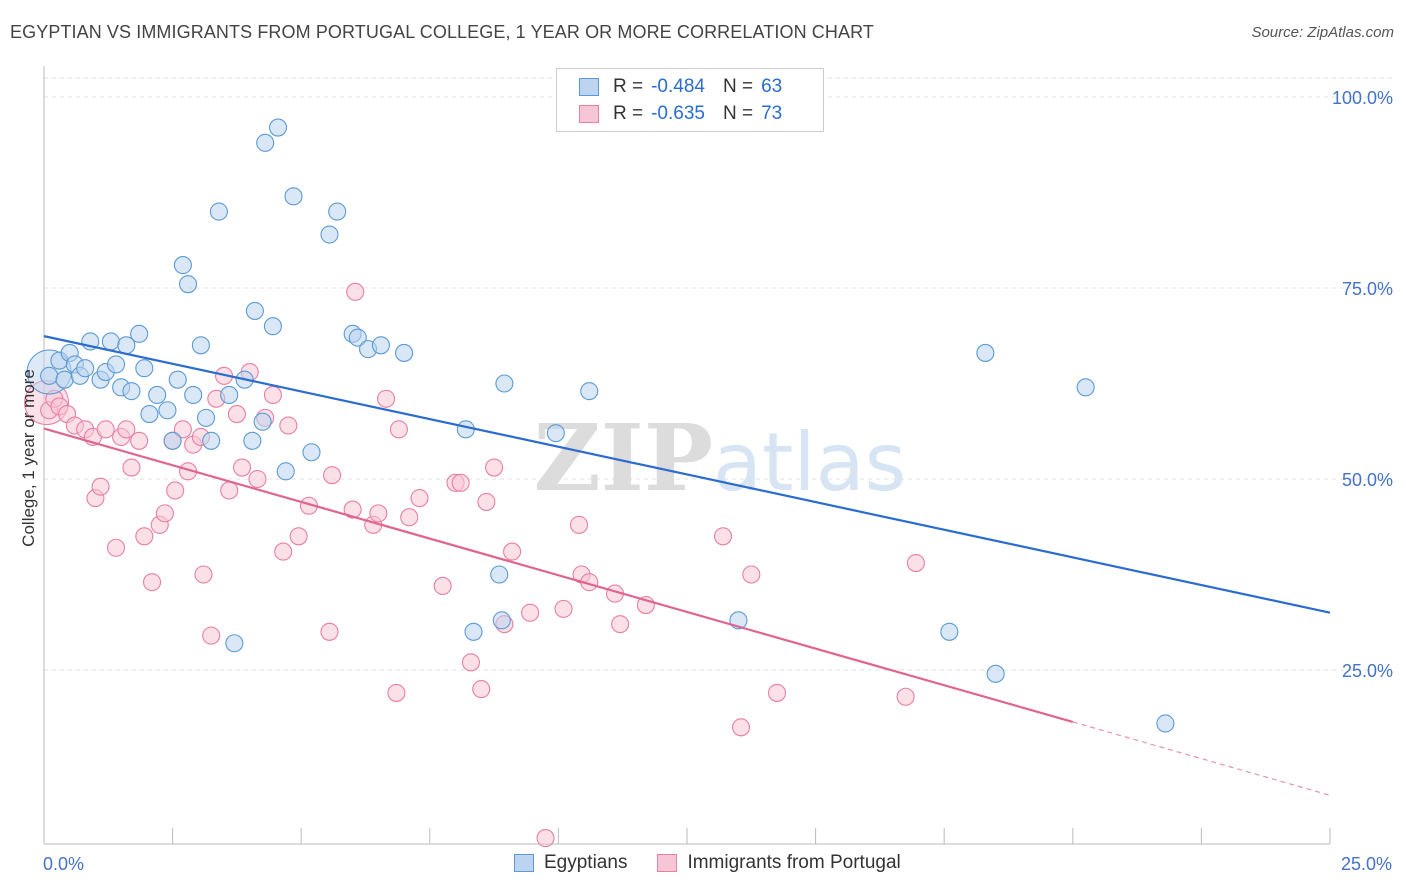 This screenshot has height=892, width=1406. Describe the element at coordinates (809, 462) in the screenshot. I see `watermark-atlas: atlas` at that location.